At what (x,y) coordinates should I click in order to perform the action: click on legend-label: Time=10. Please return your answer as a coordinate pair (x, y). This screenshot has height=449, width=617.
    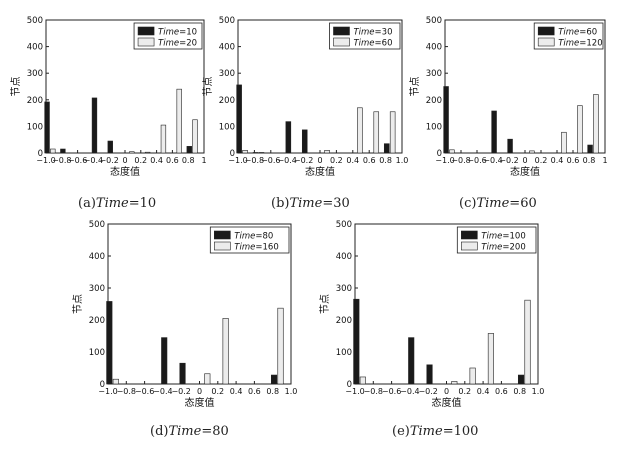
    Looking at the image, I should click on (177, 33).